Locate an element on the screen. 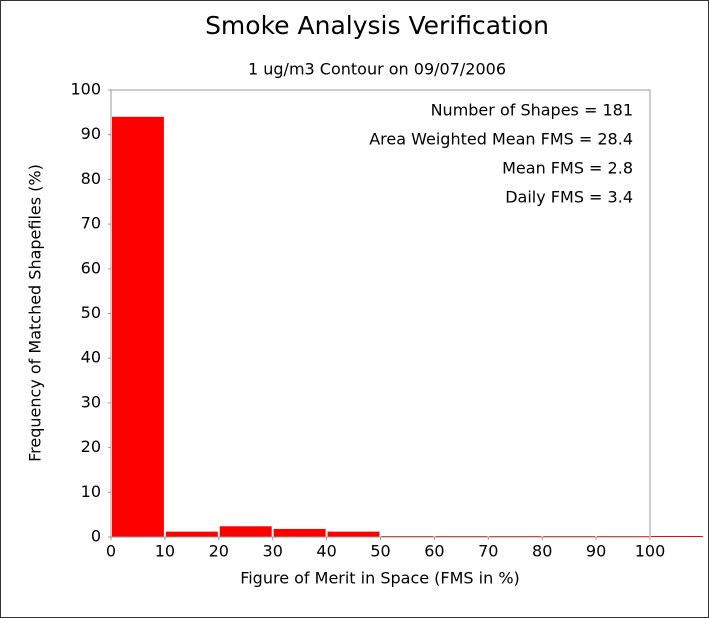 Image resolution: width=709 pixels, height=618 pixels. x-tick-label: 40 is located at coordinates (326, 551).